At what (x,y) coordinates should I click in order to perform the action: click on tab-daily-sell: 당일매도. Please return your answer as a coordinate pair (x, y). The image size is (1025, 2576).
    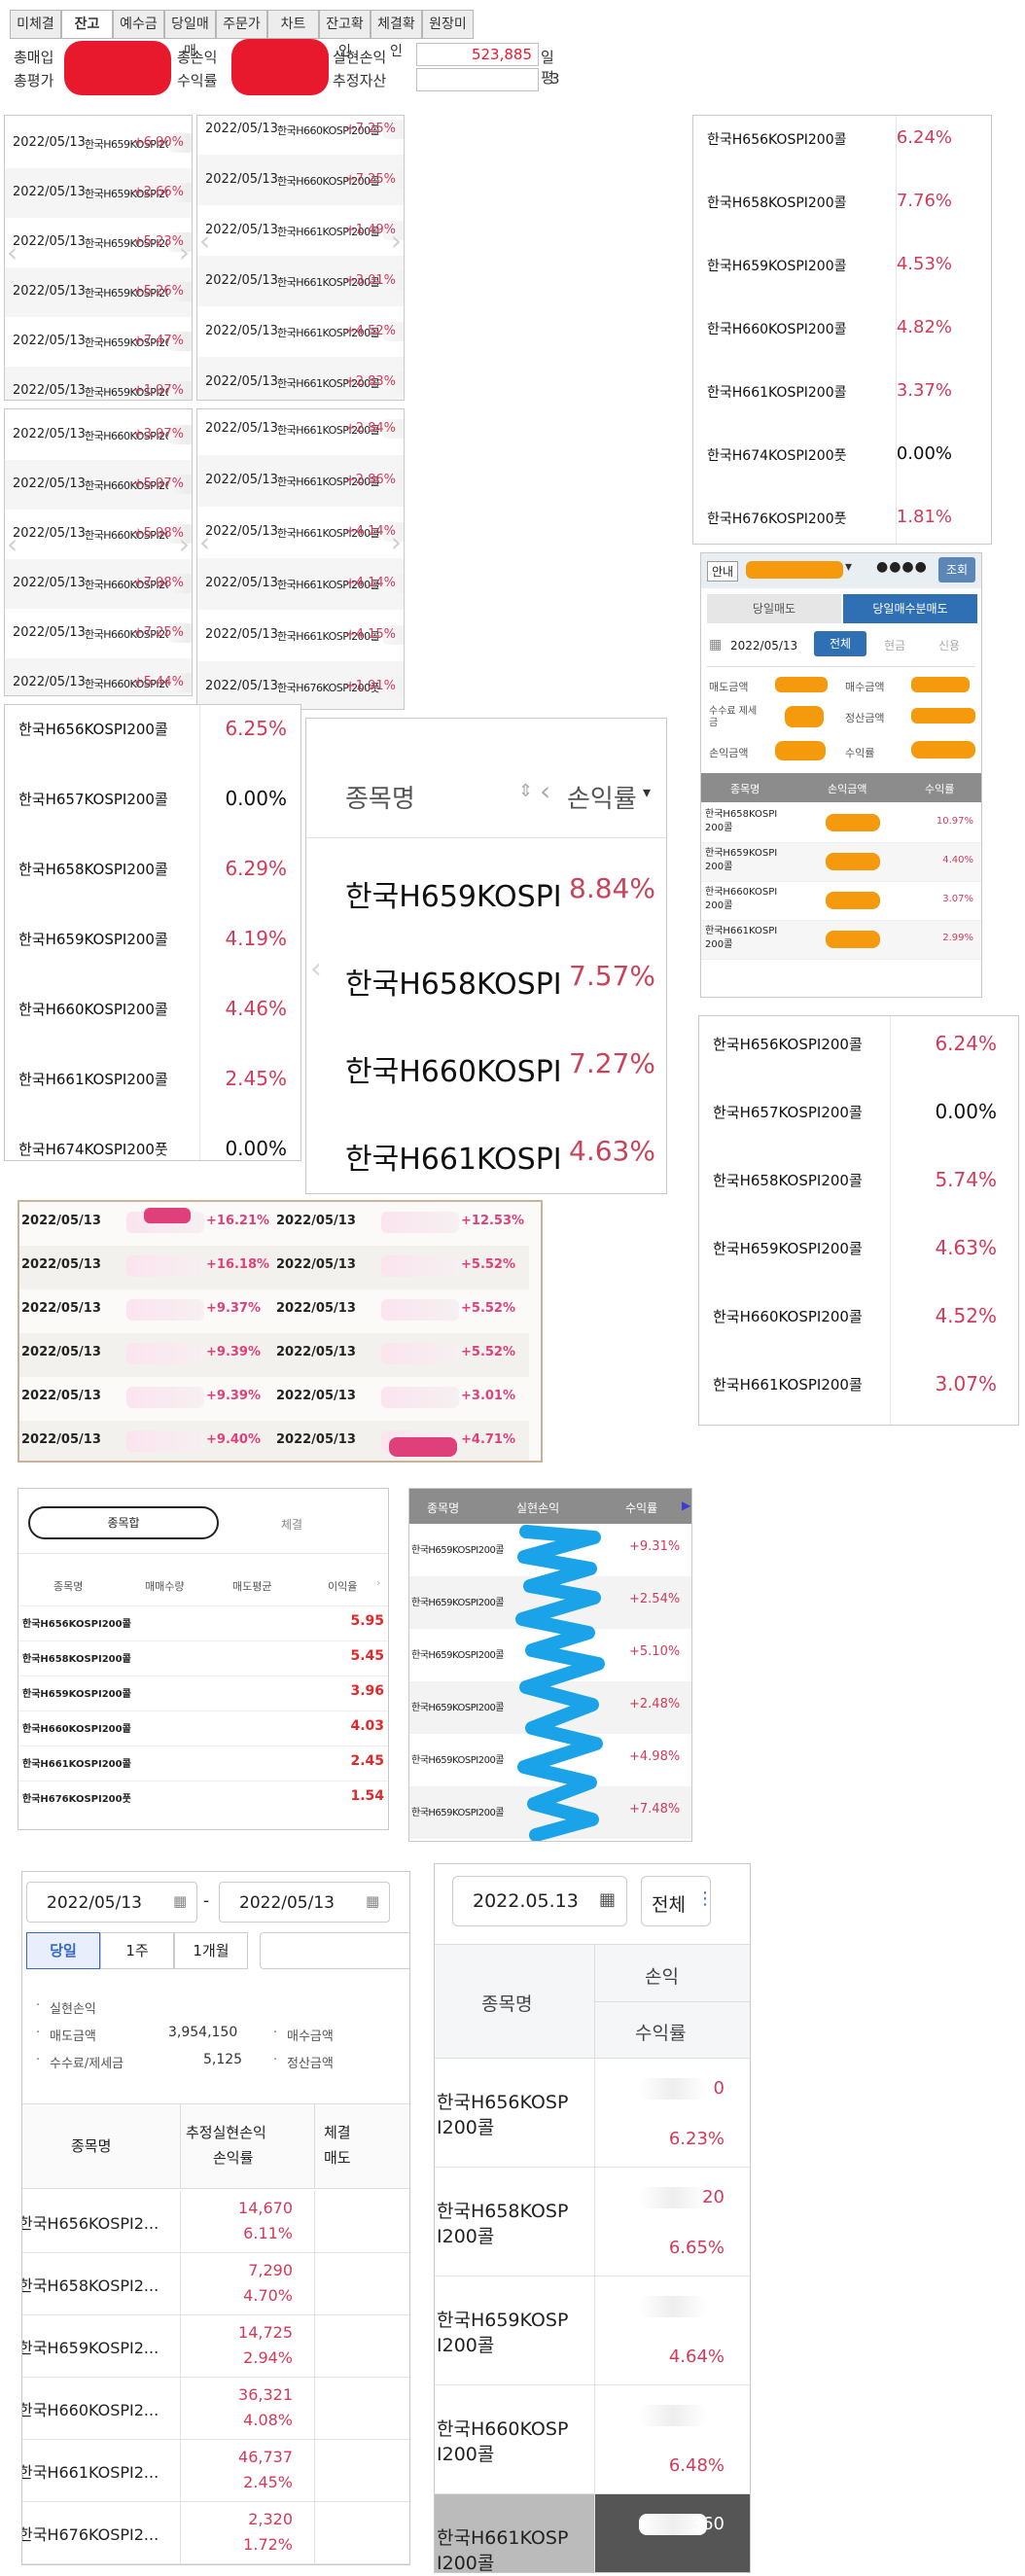
    Looking at the image, I should click on (774, 608).